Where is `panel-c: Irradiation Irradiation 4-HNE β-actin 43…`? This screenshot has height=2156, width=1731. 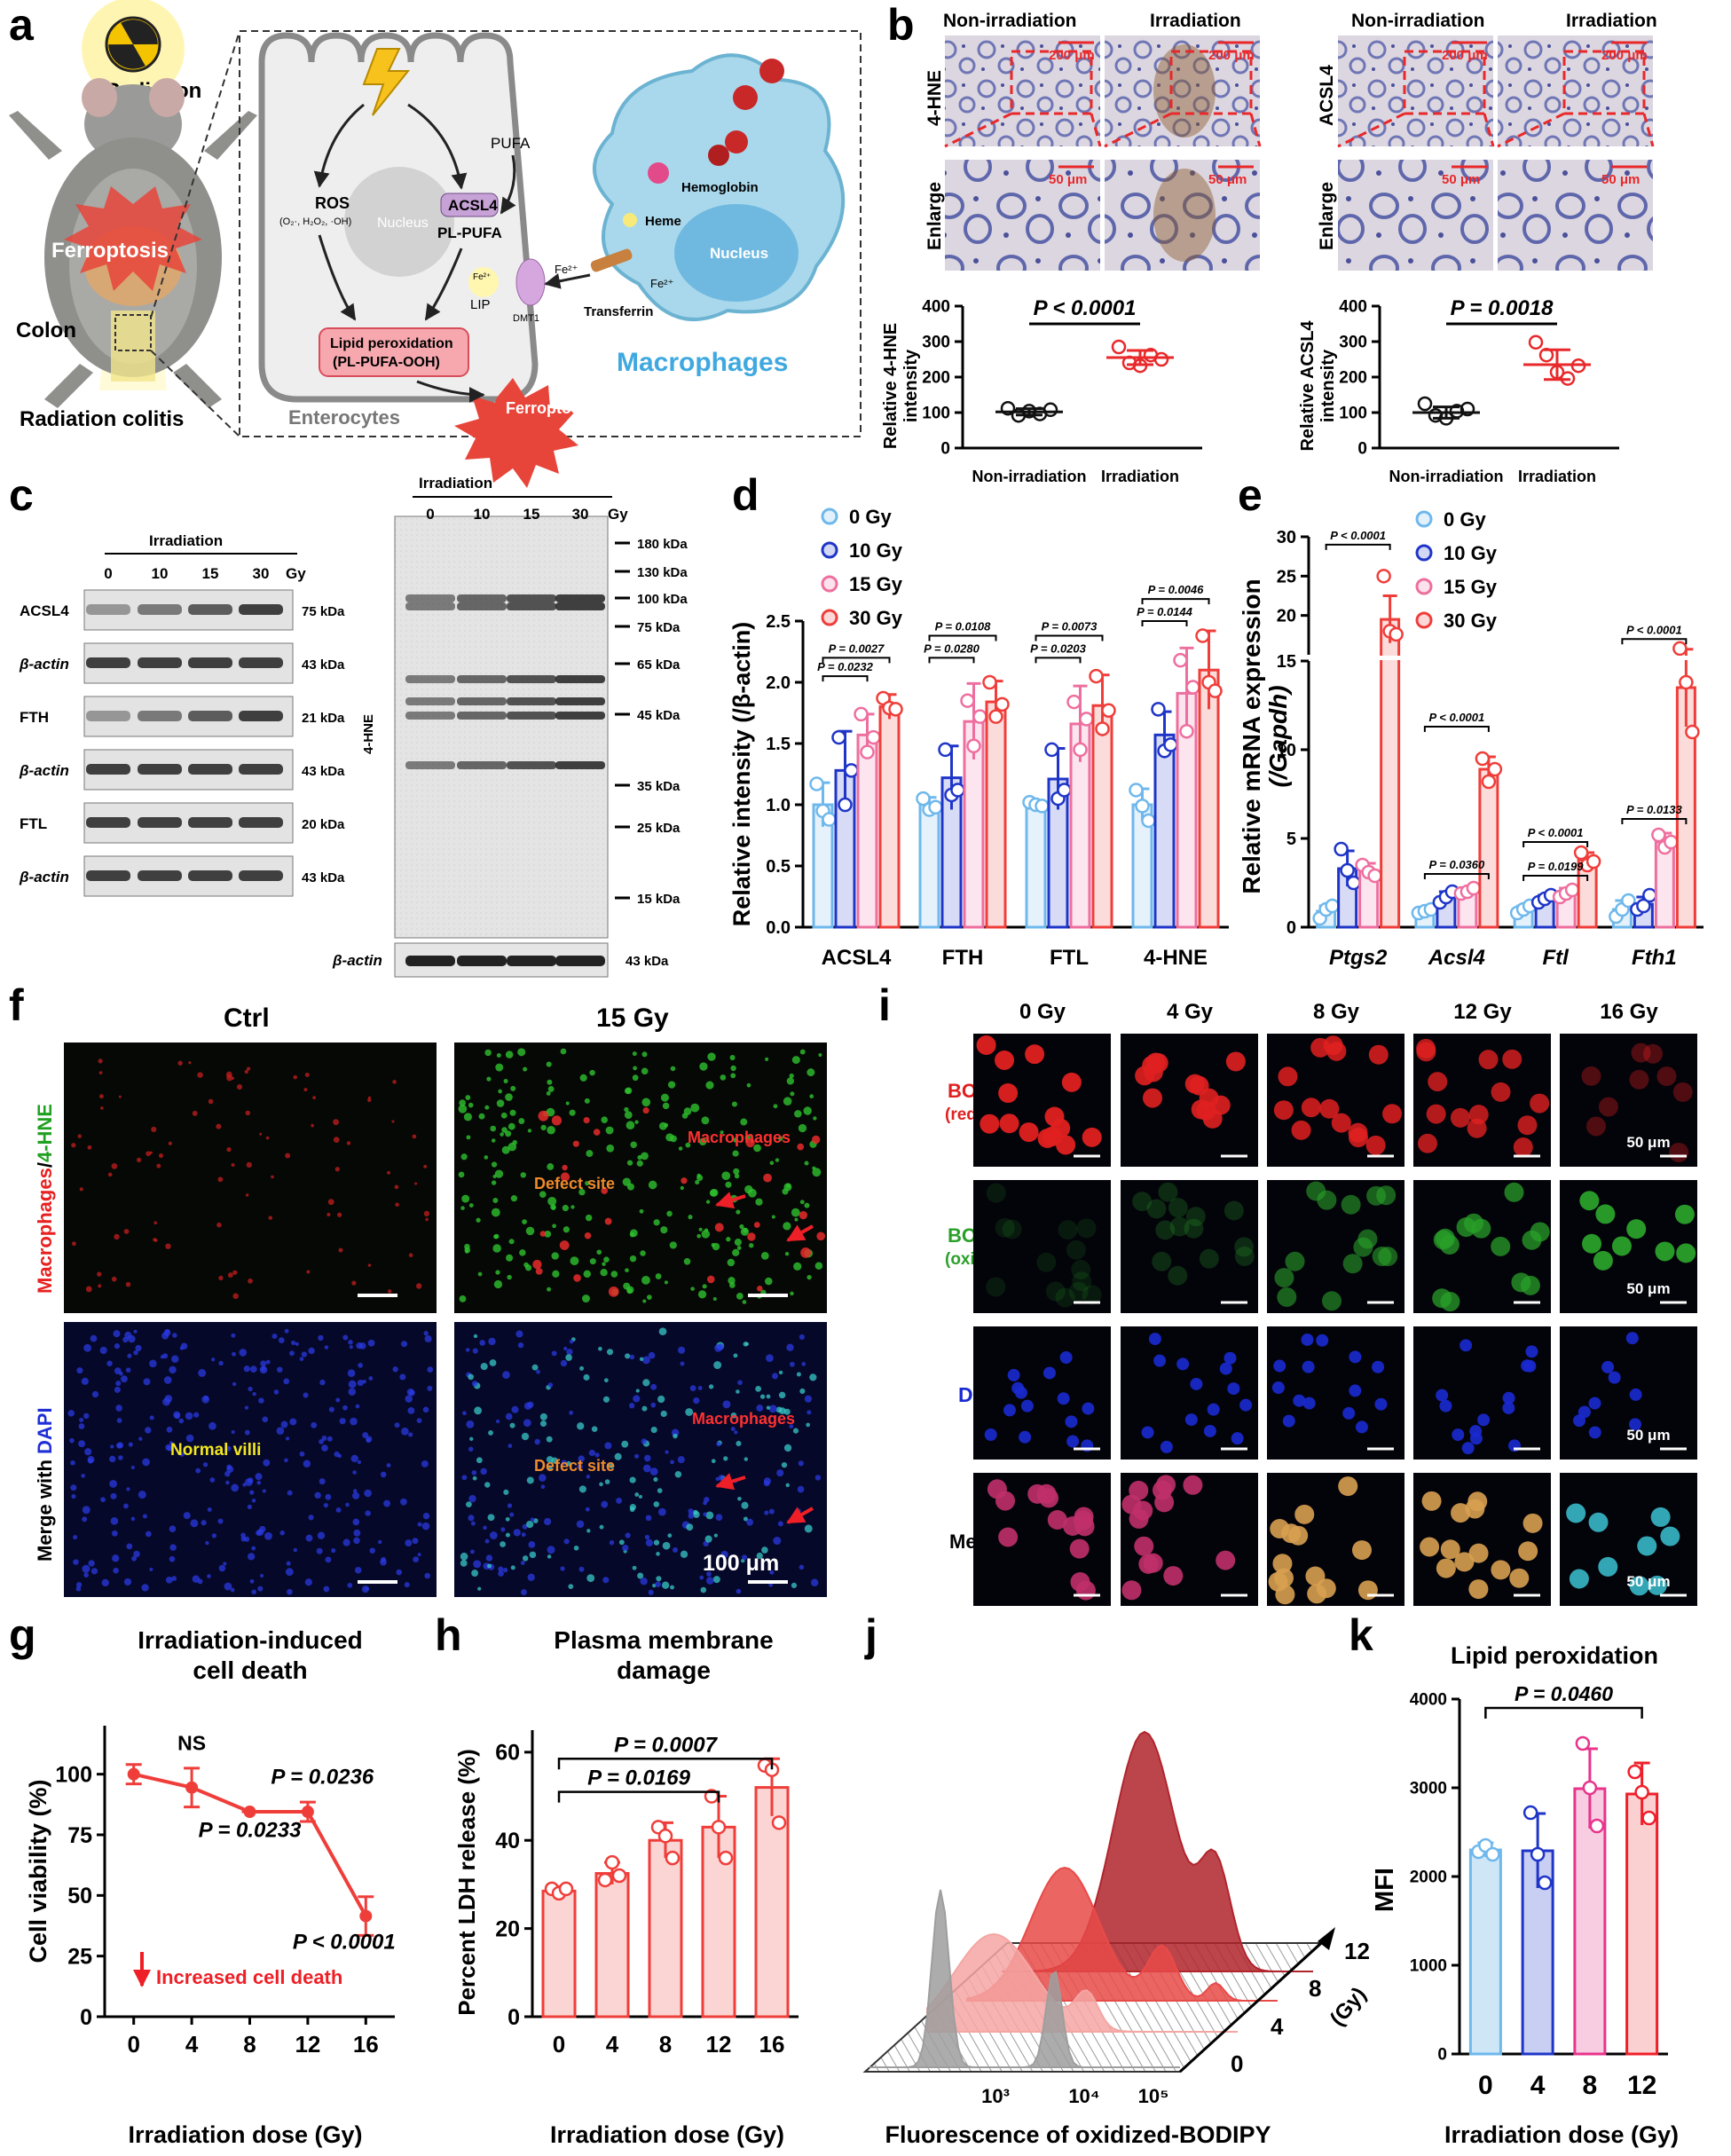 panel-c: Irradiation Irradiation 4-HNE β-actin 43… is located at coordinates (353, 727).